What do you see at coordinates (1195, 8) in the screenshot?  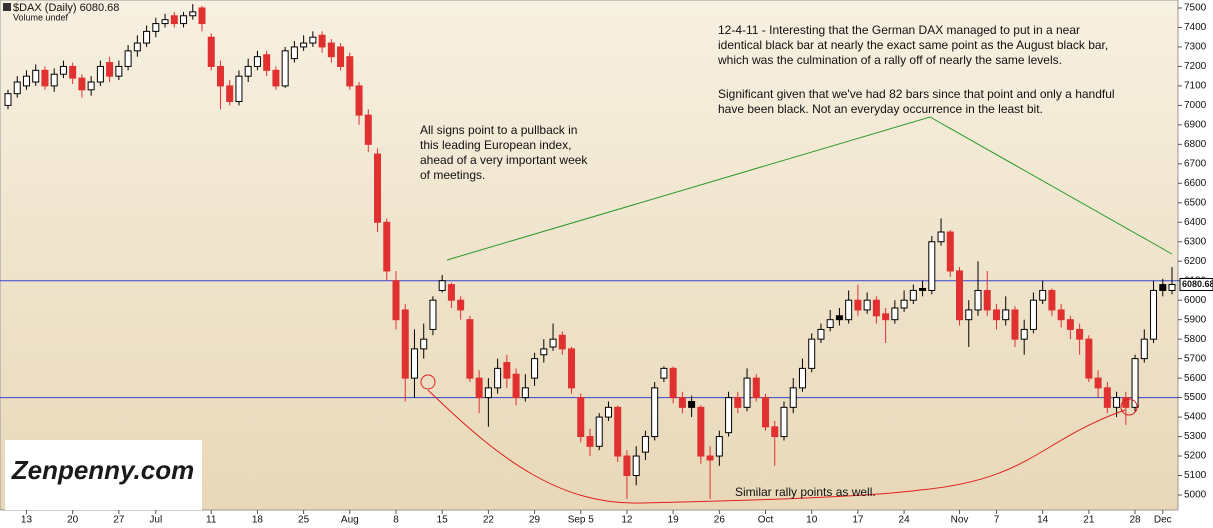 I see `y-tick-label: 7500` at bounding box center [1195, 8].